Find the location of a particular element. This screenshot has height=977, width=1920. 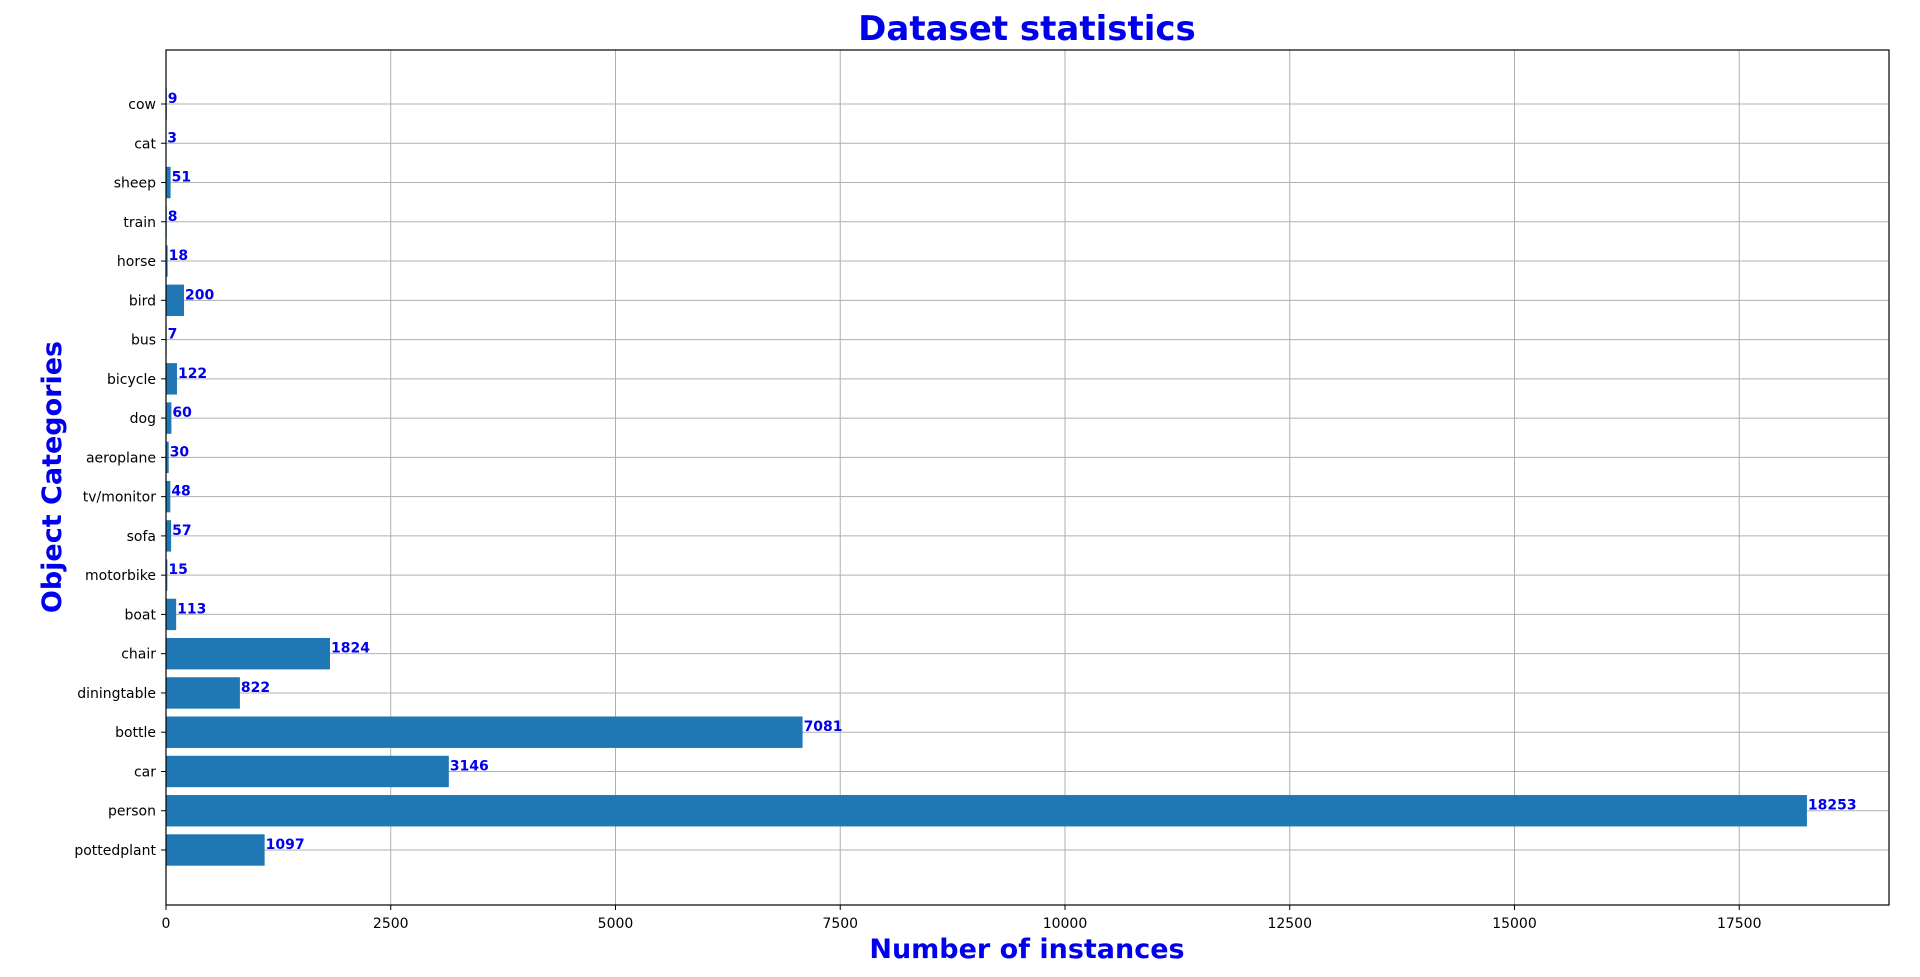

y-tick-label: pottedplant is located at coordinates (115, 851).